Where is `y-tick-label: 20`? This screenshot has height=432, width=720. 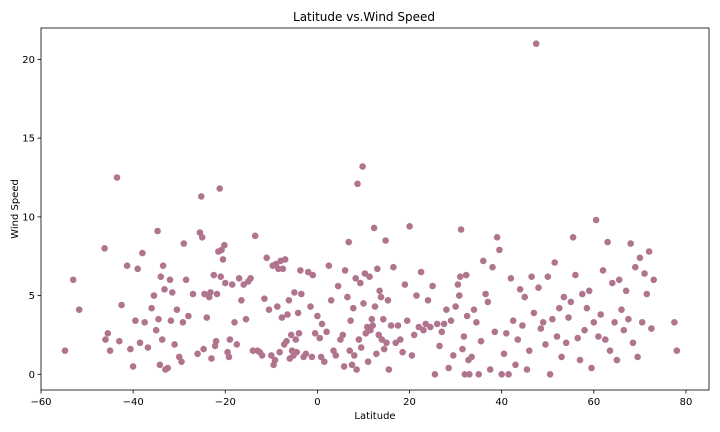
y-tick-label: 20 is located at coordinates (28, 60).